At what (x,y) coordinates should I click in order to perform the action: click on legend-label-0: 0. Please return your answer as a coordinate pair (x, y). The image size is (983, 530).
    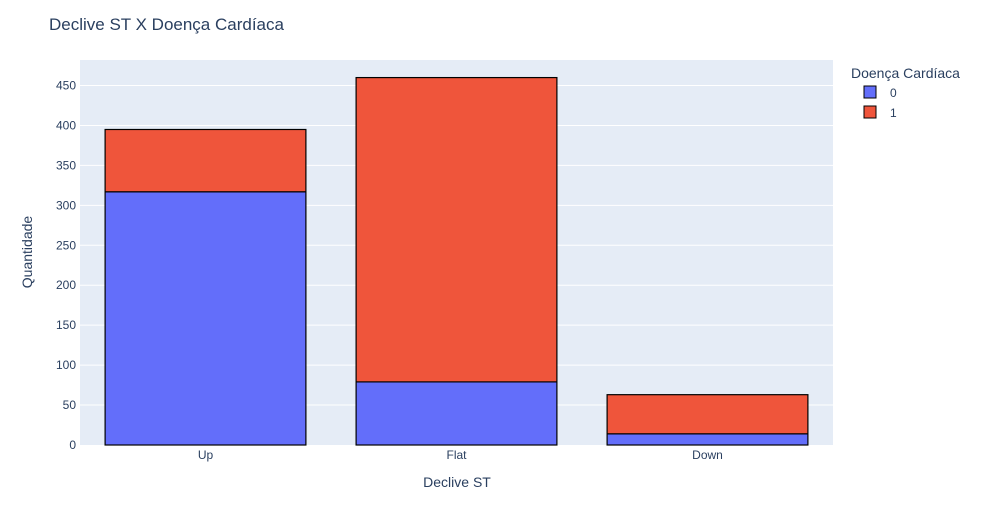
    Looking at the image, I should click on (893, 93).